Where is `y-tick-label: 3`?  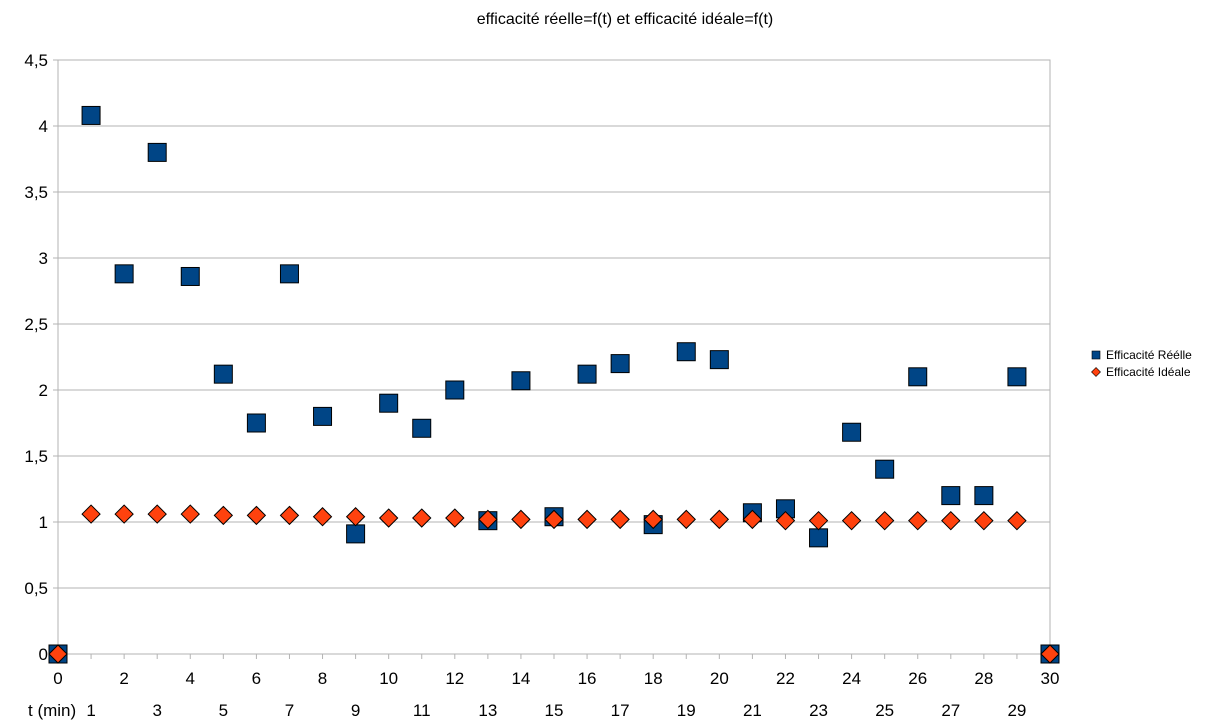 y-tick-label: 3 is located at coordinates (43, 258).